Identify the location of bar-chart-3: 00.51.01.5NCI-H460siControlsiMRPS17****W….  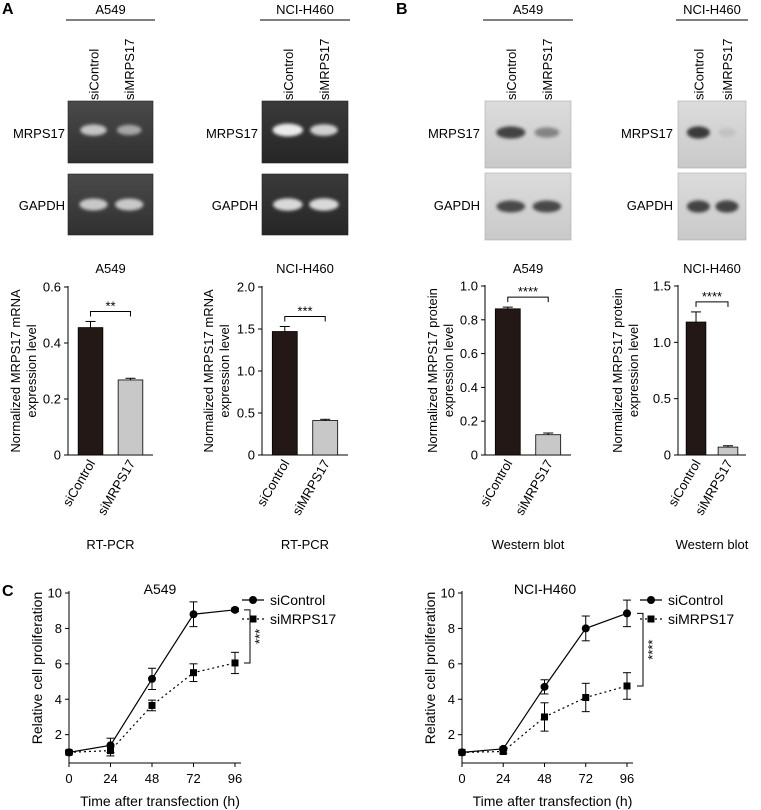
(679, 406).